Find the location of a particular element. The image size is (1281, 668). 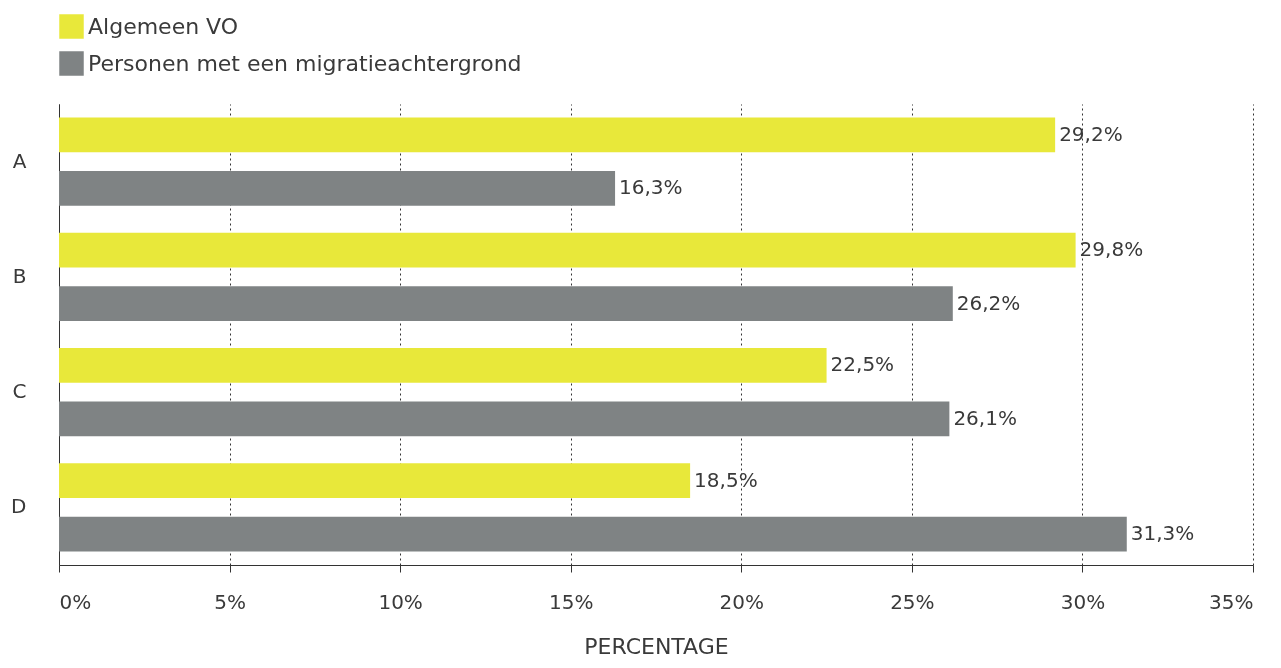

y-tick-label: B is located at coordinates (19, 275).